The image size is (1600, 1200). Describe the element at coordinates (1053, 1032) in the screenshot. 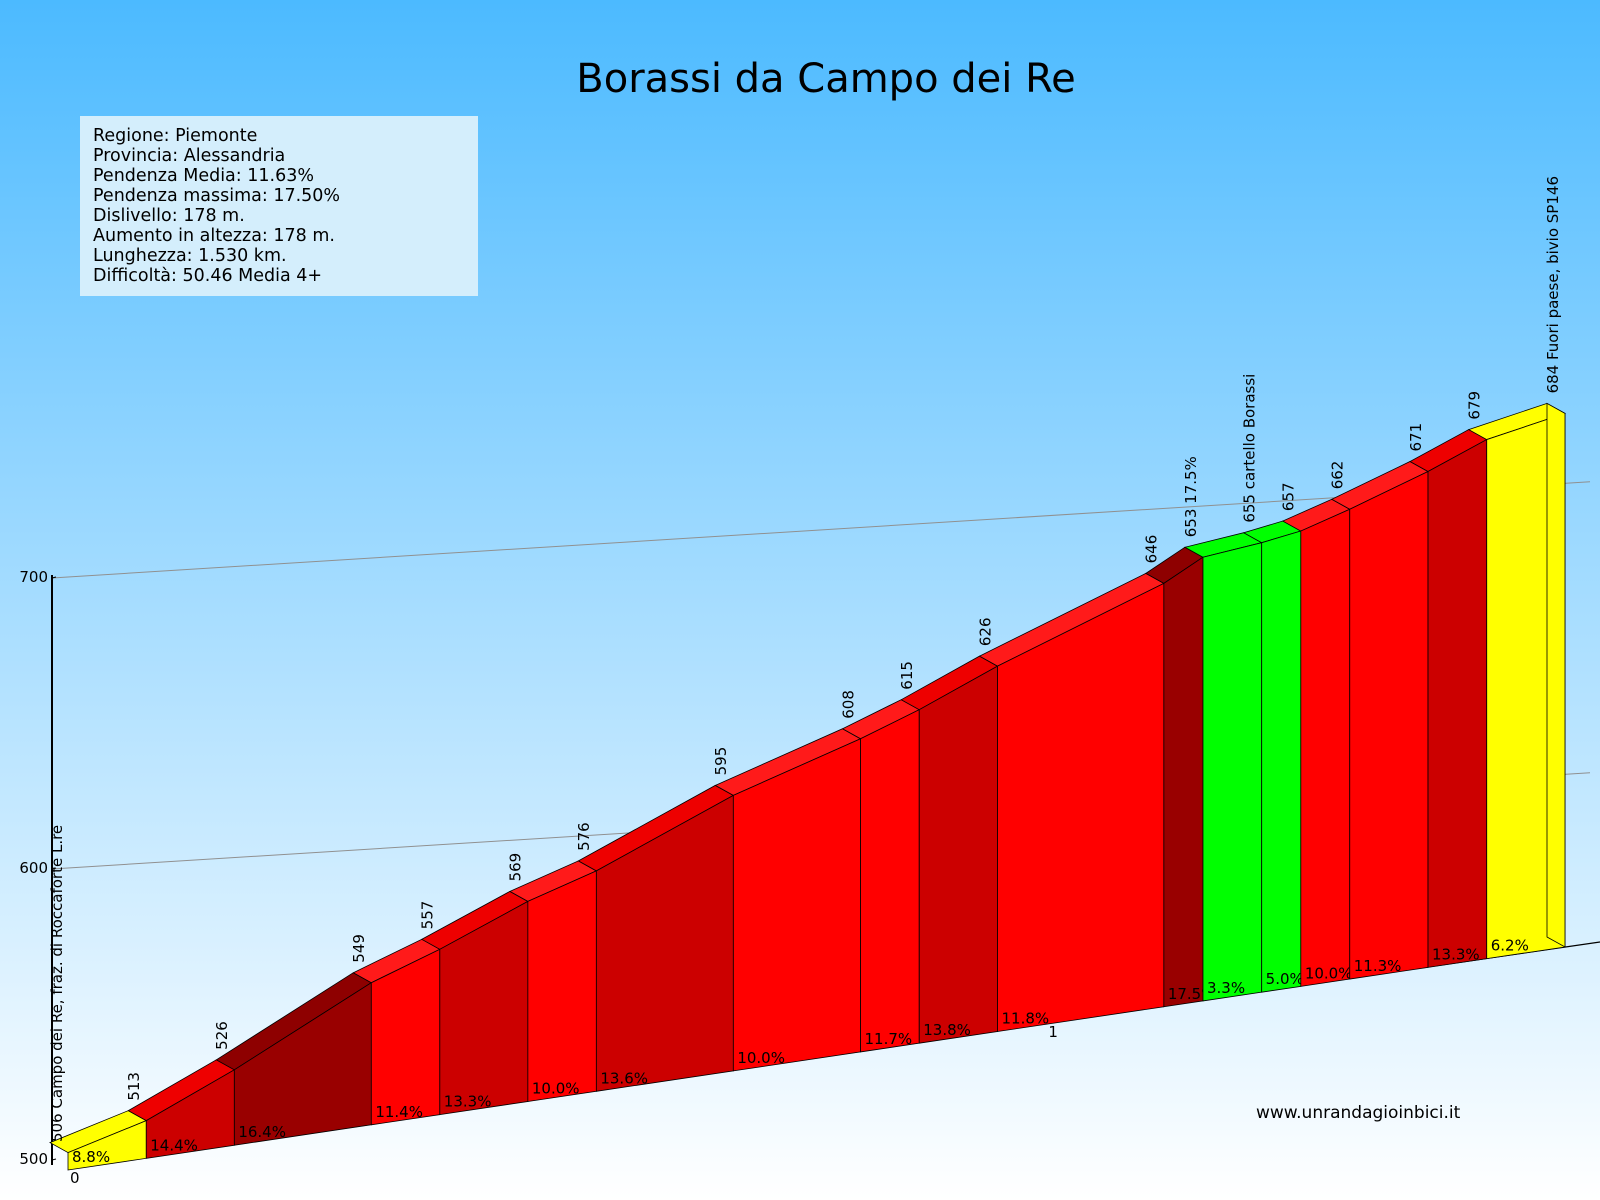

I see `x-tick-label-1: 1` at that location.